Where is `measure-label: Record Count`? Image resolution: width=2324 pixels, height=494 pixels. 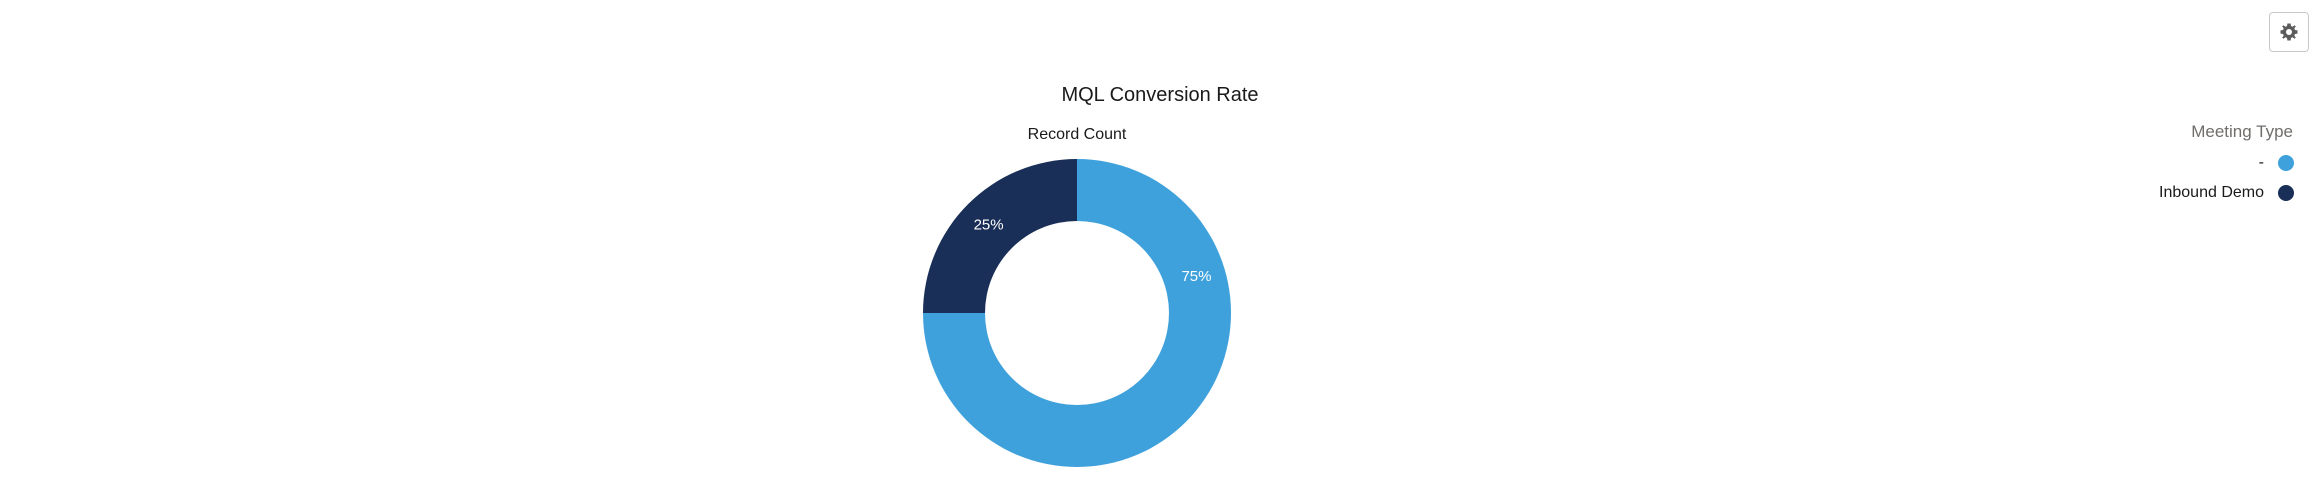
measure-label: Record Count is located at coordinates (1077, 134).